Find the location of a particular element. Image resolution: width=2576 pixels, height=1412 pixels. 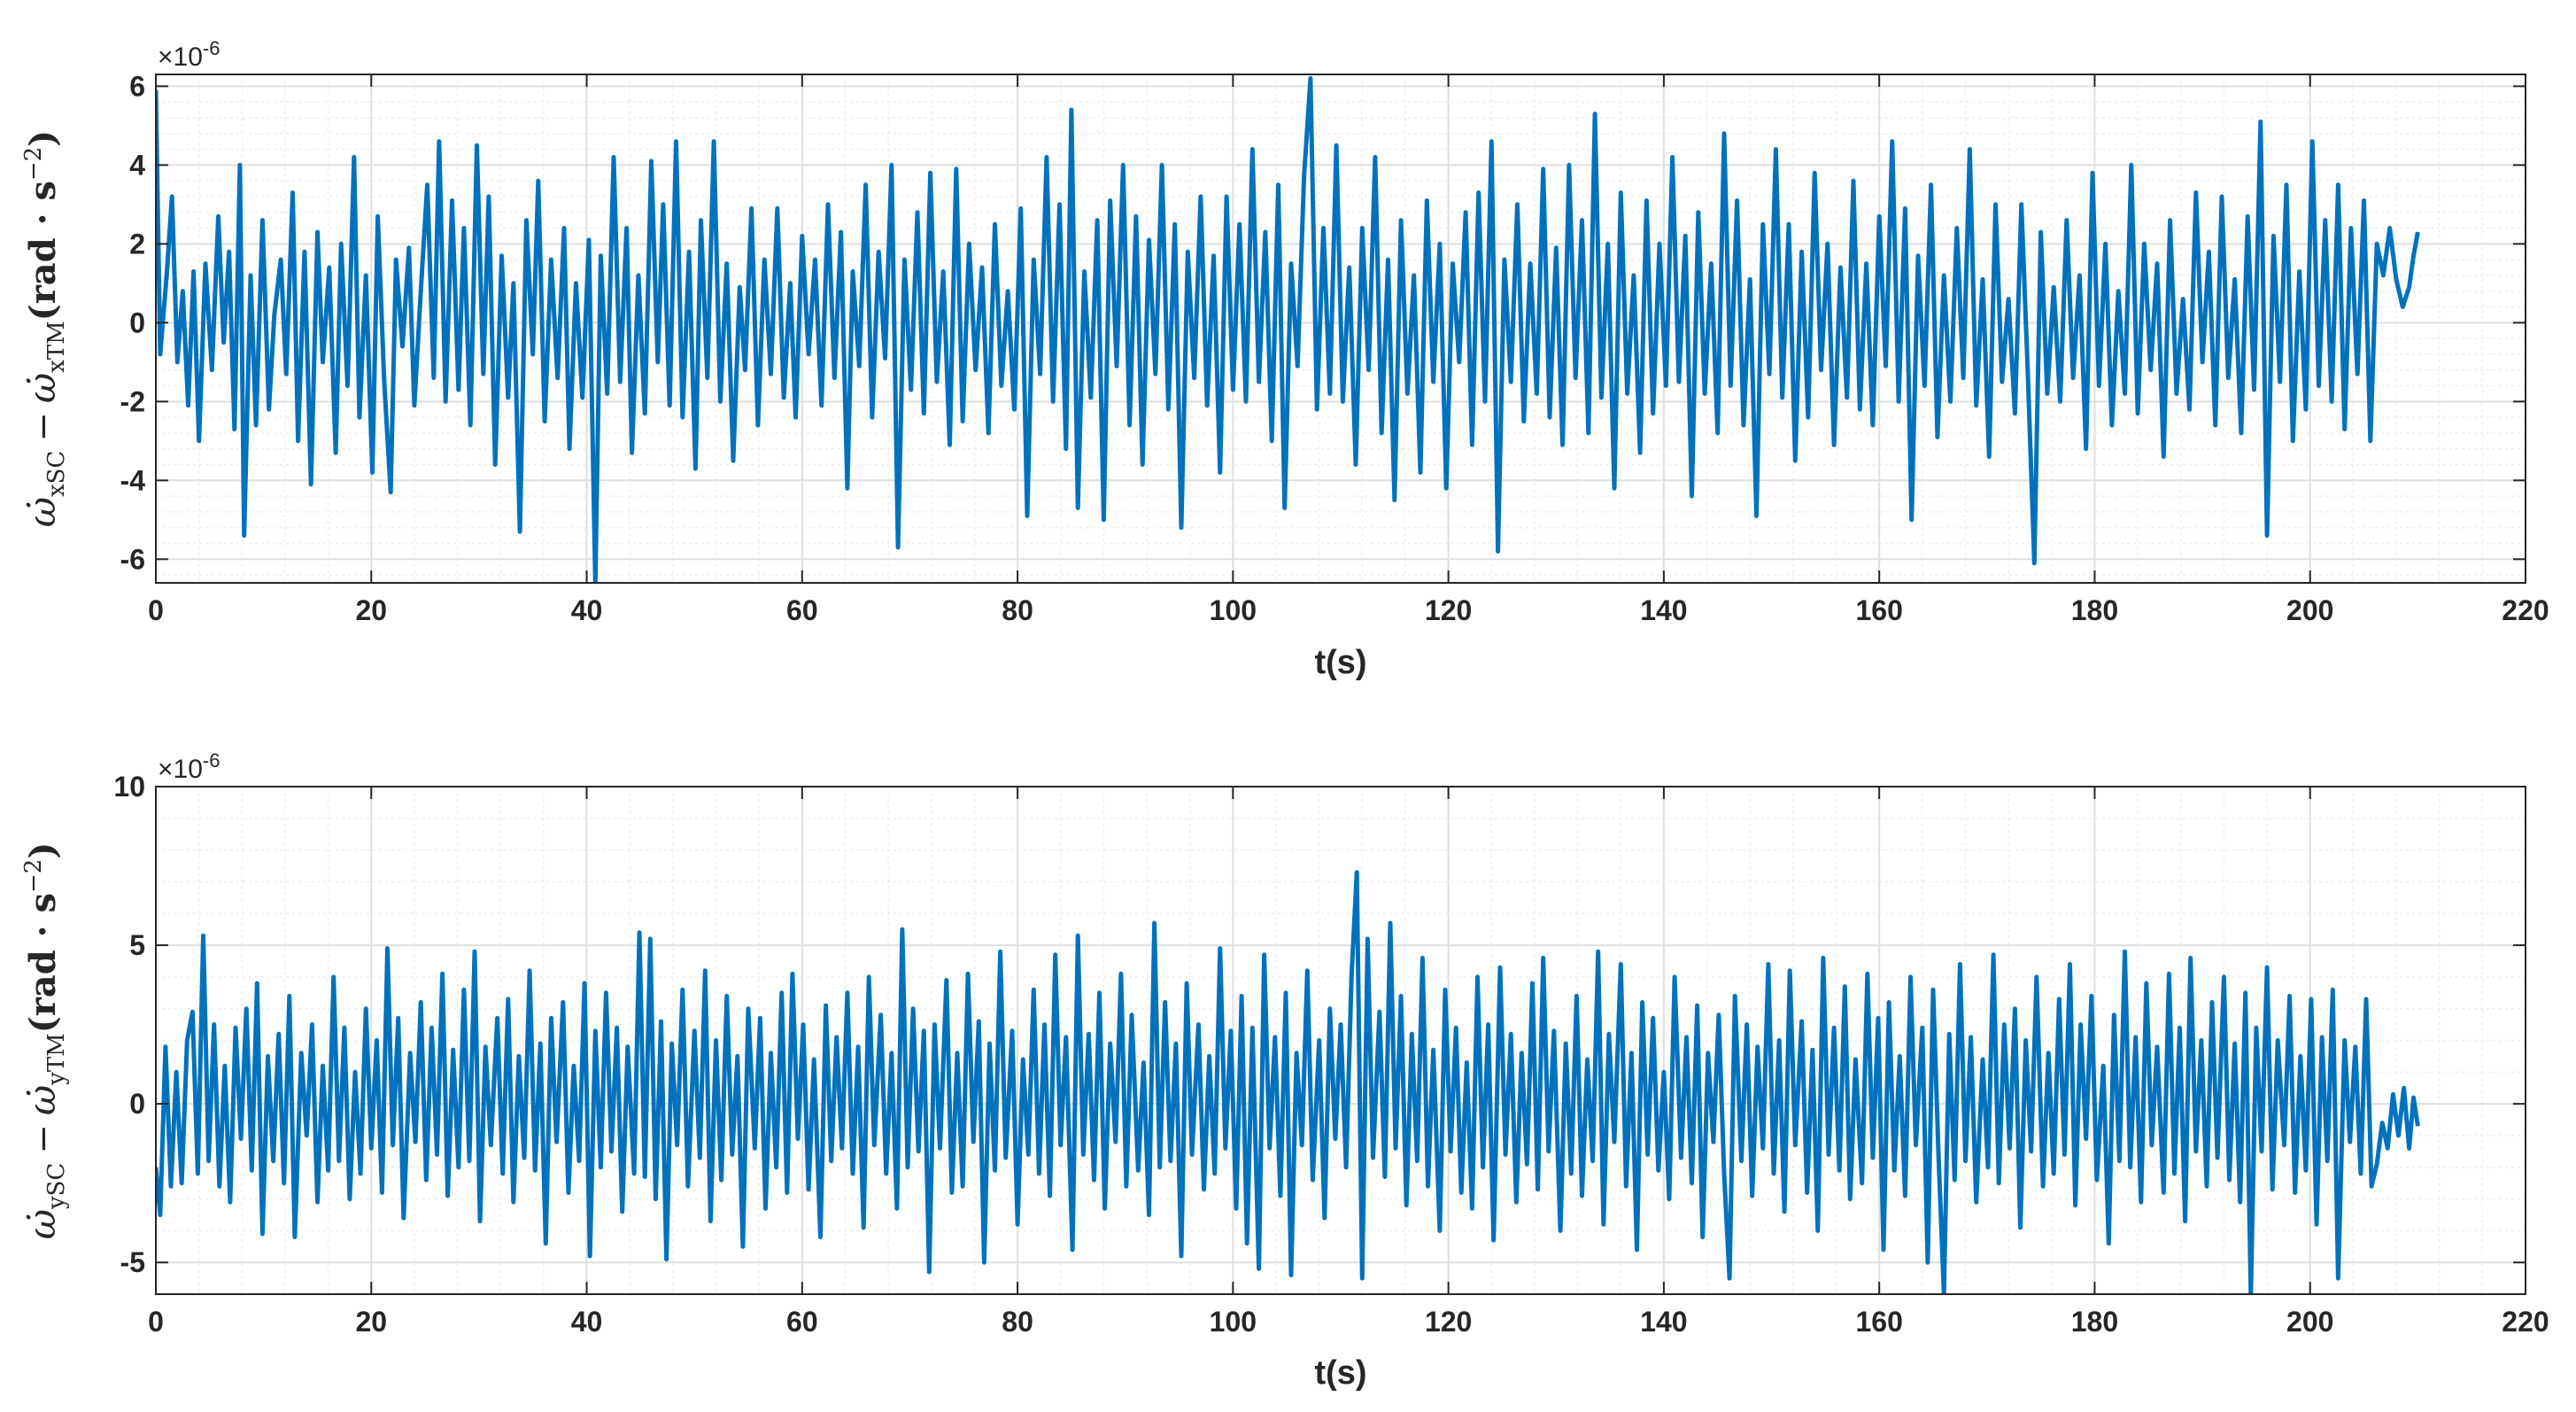

svg-text: ω̇ySC−ω̇yTM(rad · s−2) is located at coordinates (45, 1041).